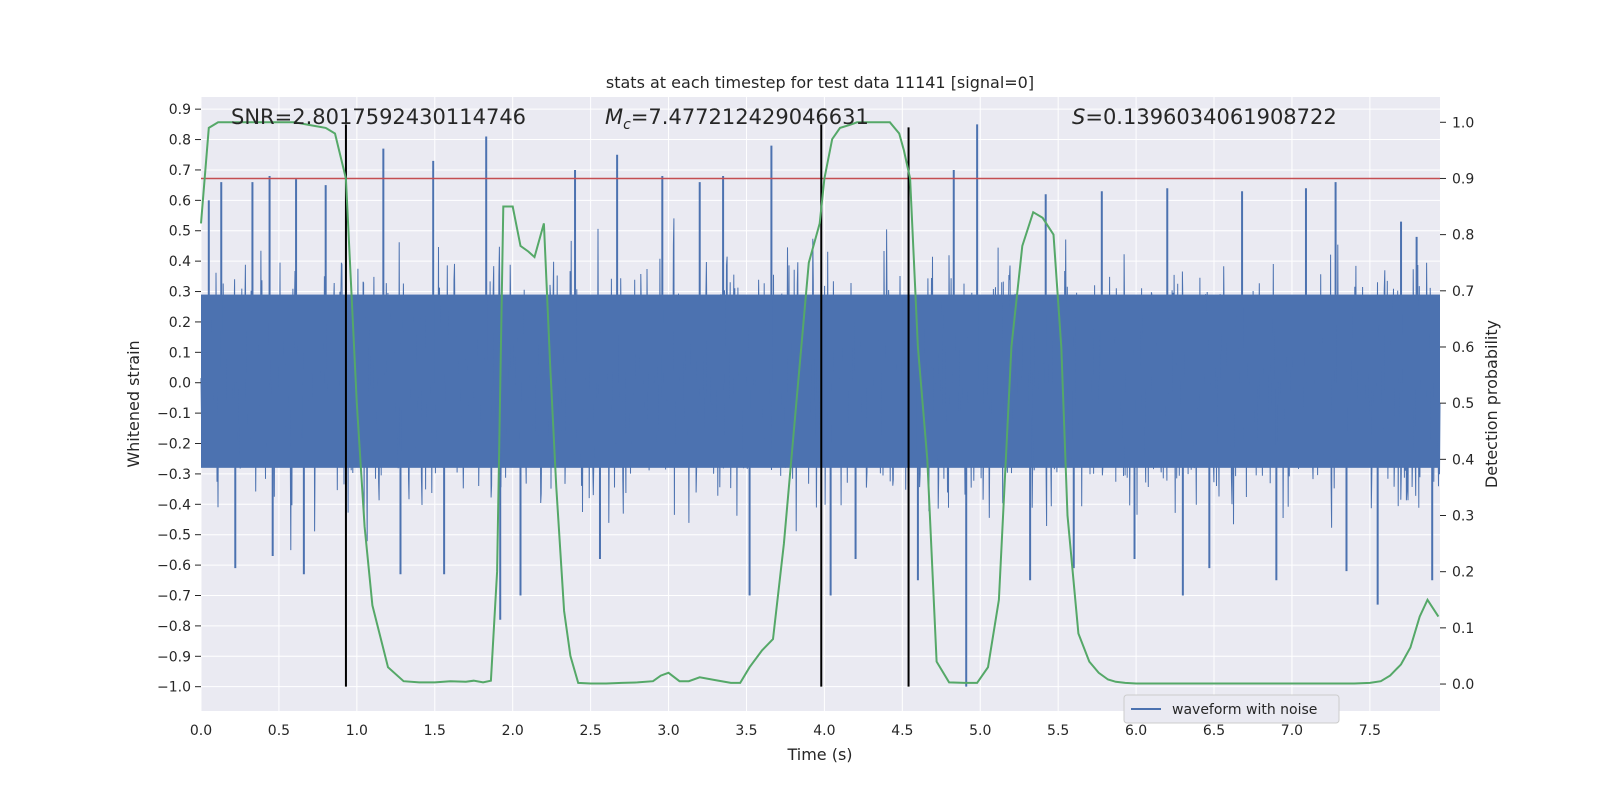 The image size is (1600, 800). What do you see at coordinates (174, 566) in the screenshot?
I see `y-tick-label: −0.6` at bounding box center [174, 566].